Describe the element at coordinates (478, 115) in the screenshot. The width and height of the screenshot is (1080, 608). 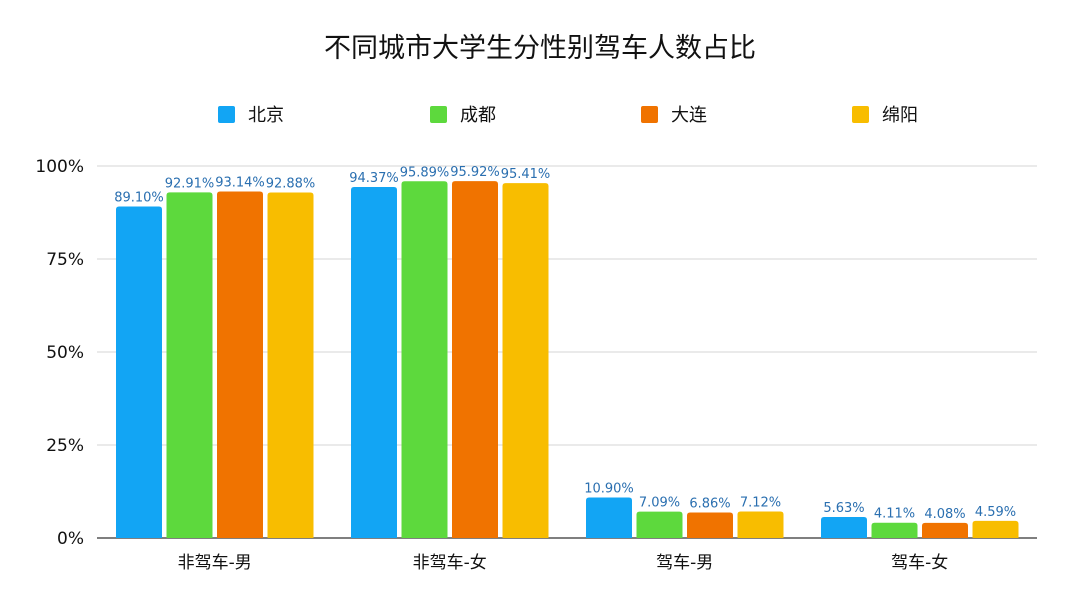
I see `legend-label-2: 成都` at that location.